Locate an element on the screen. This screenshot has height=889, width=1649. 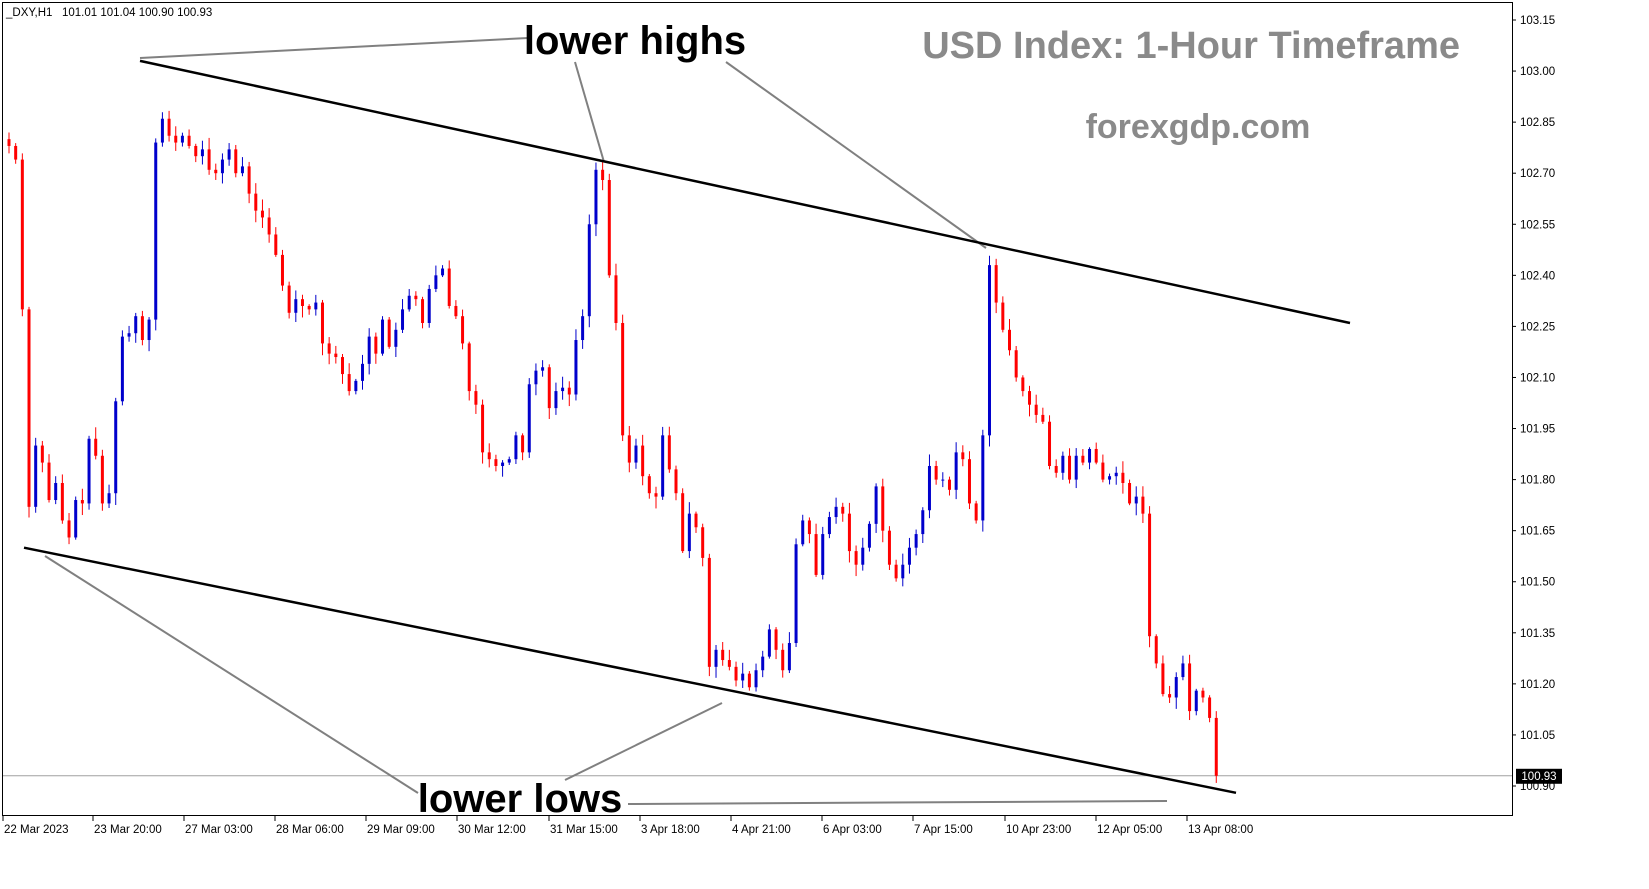
x-tick-label: 10 Apr 23:00 is located at coordinates (1038, 830).